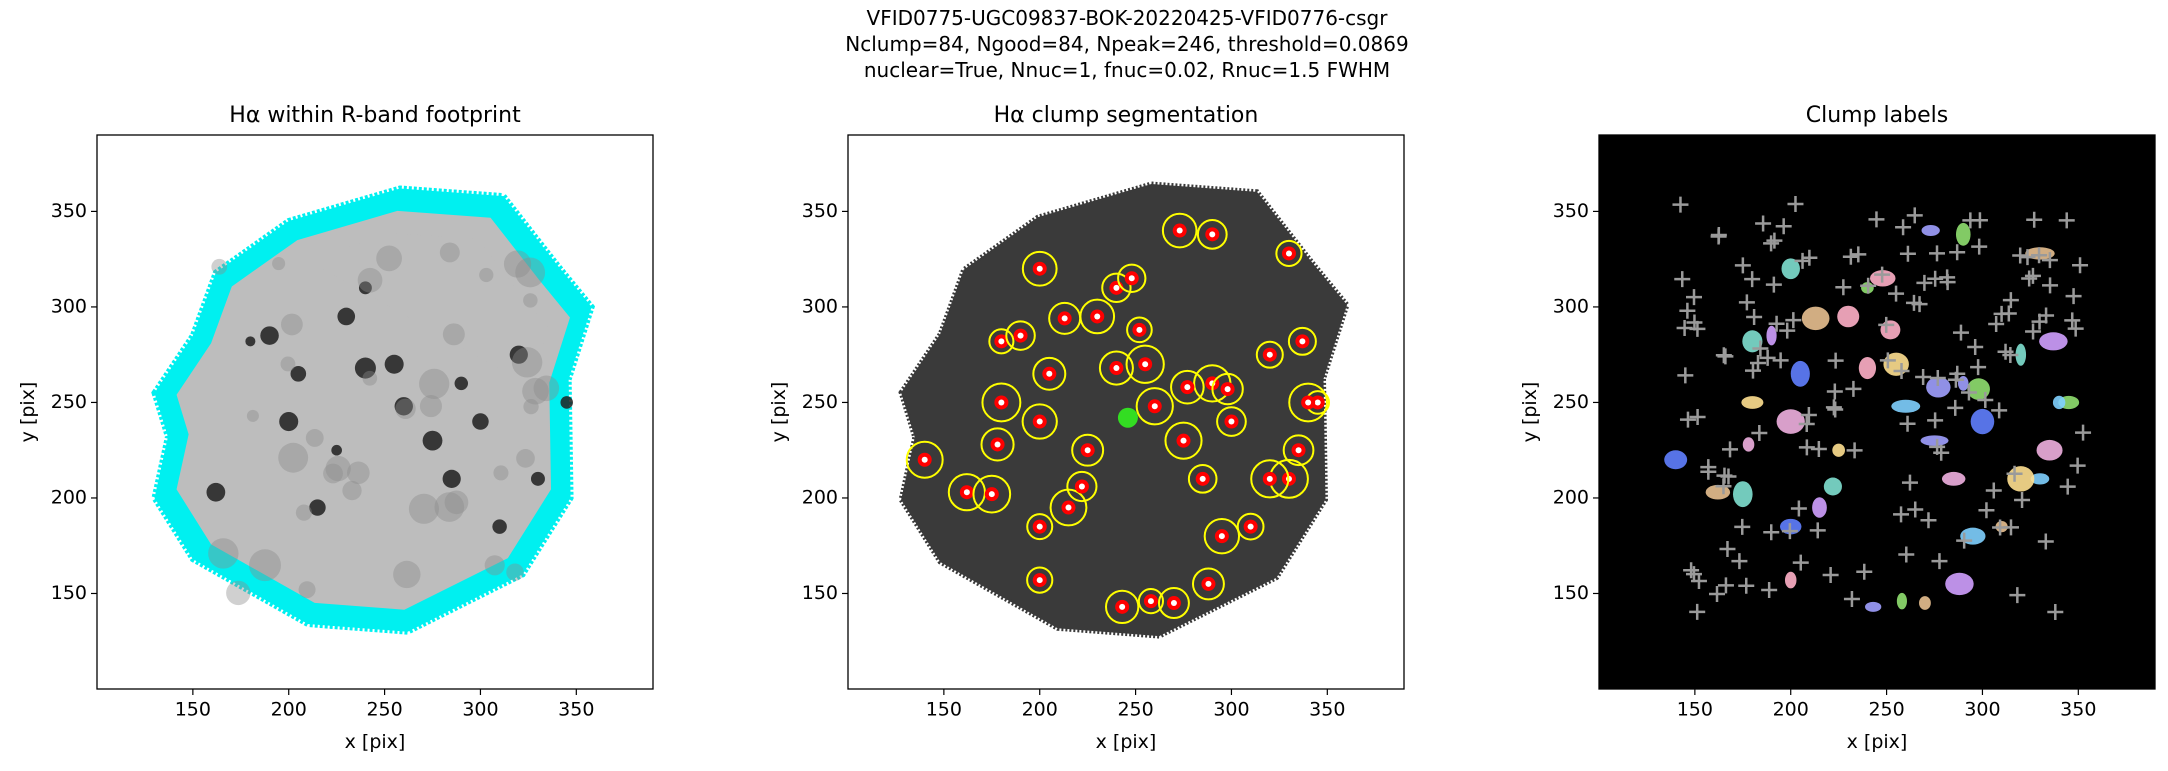  What do you see at coordinates (1982, 710) in the screenshot?
I see `x-tick-label: 300` at bounding box center [1982, 710].